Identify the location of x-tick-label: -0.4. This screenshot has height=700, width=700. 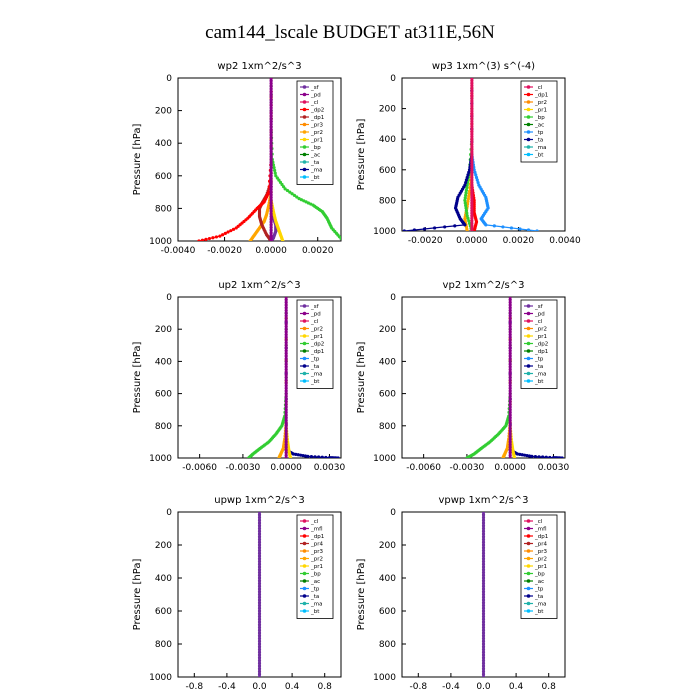
(451, 687).